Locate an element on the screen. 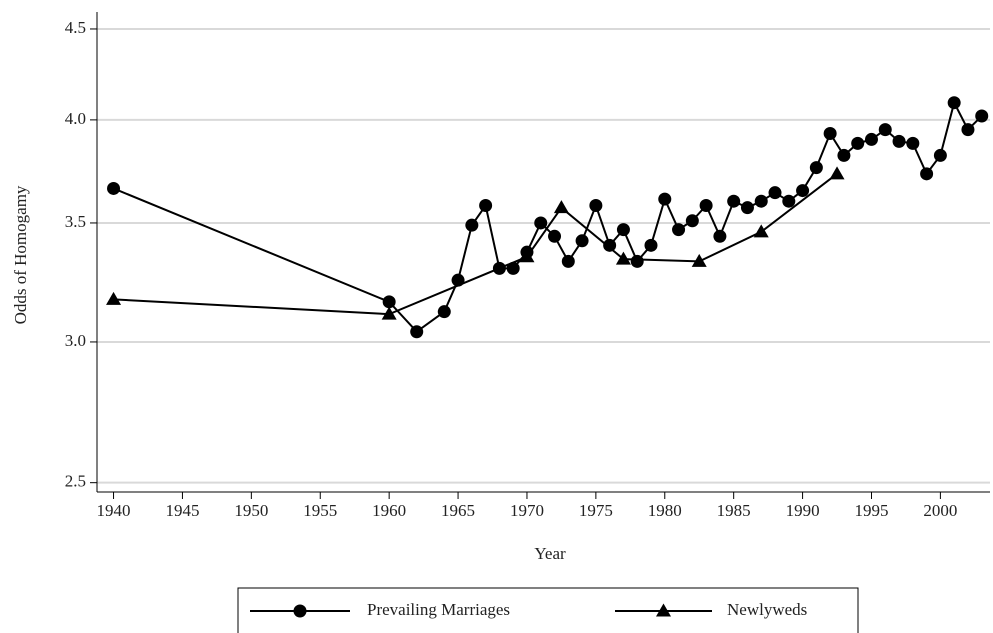 This screenshot has width=993, height=633. x-tick-label: 1980 is located at coordinates (665, 510).